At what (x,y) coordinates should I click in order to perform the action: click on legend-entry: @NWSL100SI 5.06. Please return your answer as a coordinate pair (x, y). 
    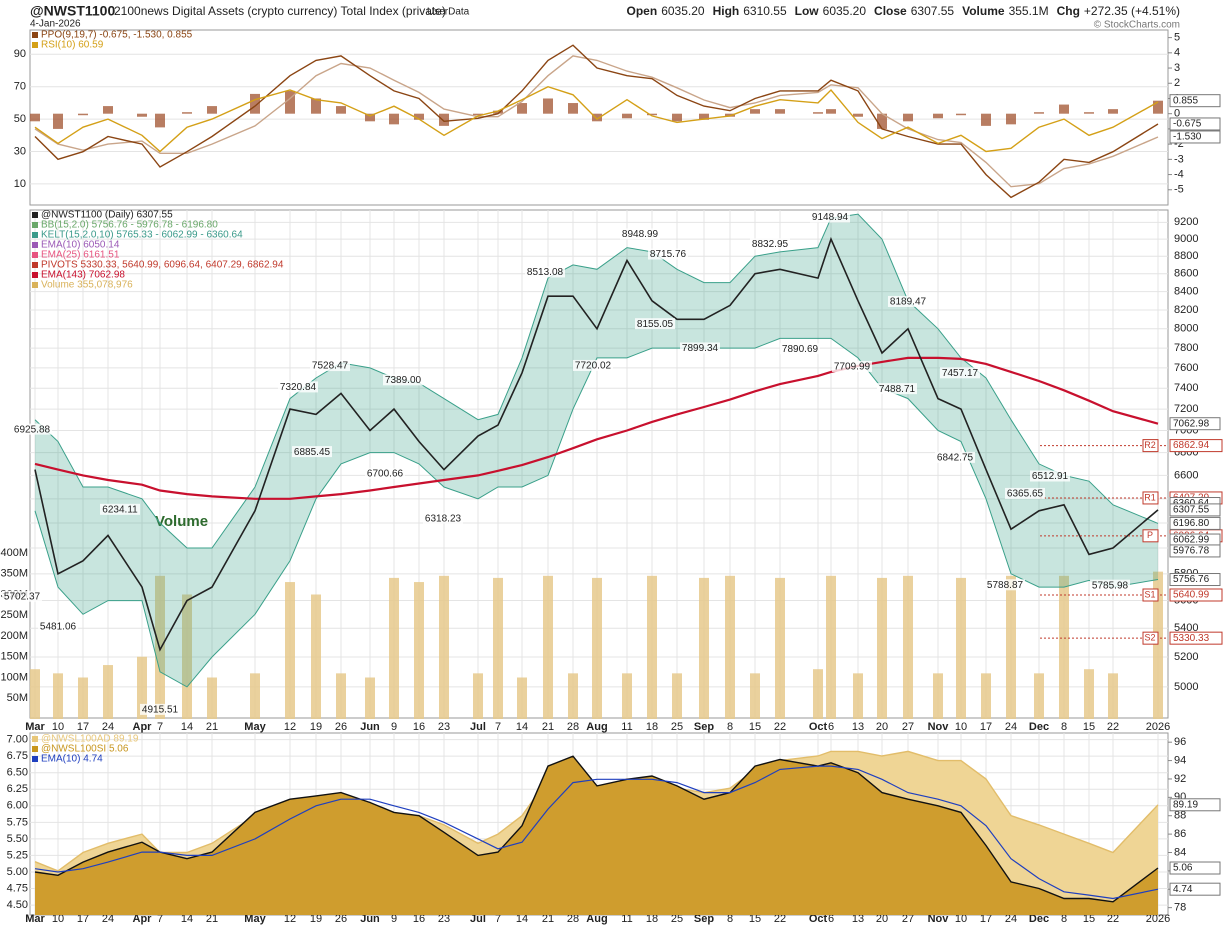
    Looking at the image, I should click on (85, 749).